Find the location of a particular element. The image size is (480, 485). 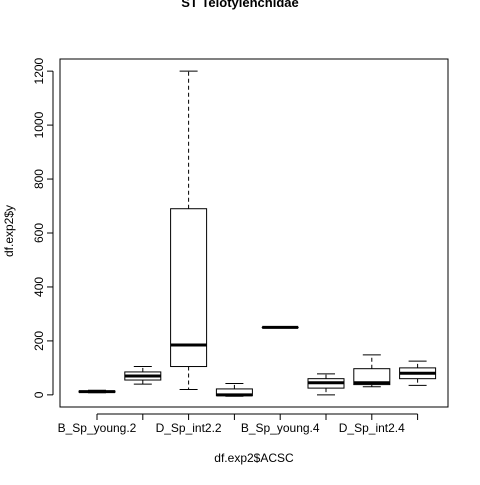

x-axis-label: df.exp2$ACSC is located at coordinates (254, 458).